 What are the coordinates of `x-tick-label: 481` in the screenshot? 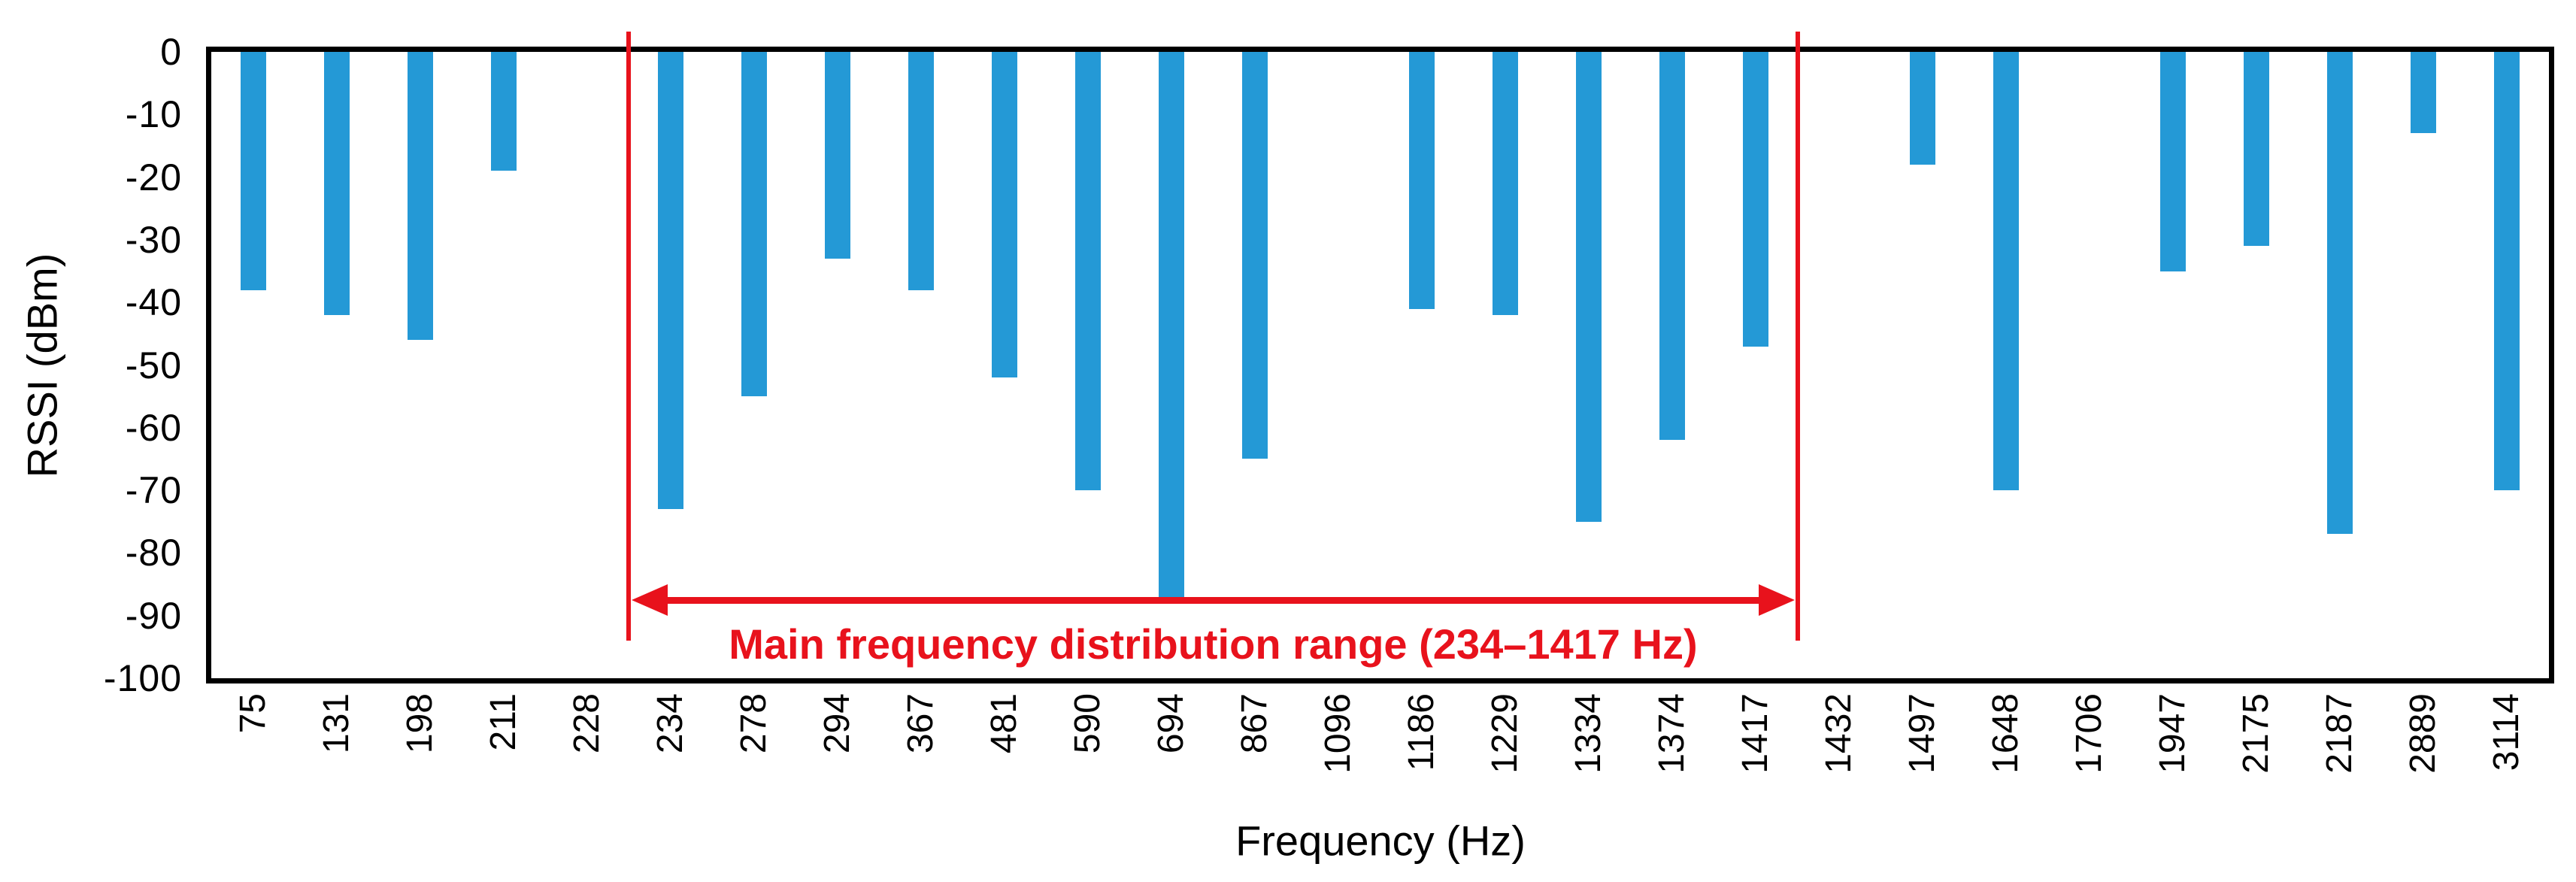 It's located at (1003, 723).